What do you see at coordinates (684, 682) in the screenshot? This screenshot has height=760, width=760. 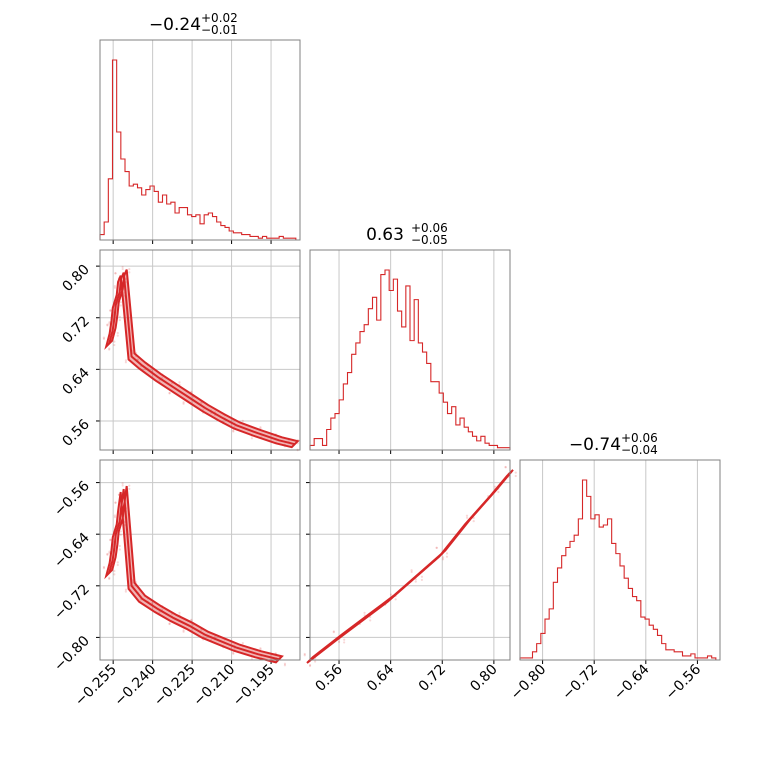 I see `x-tick-label: −0.56` at bounding box center [684, 682].